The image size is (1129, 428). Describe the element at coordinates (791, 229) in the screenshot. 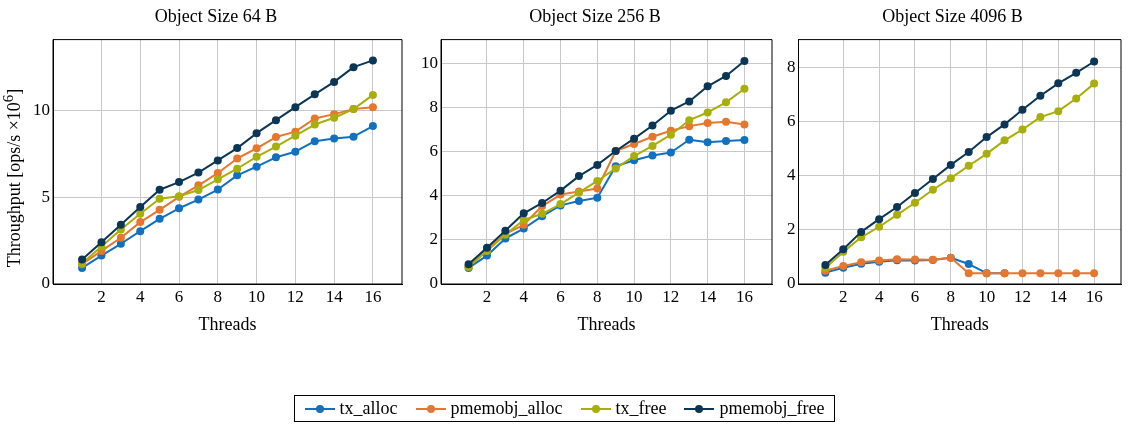

I see `y-tick-label: 2` at that location.